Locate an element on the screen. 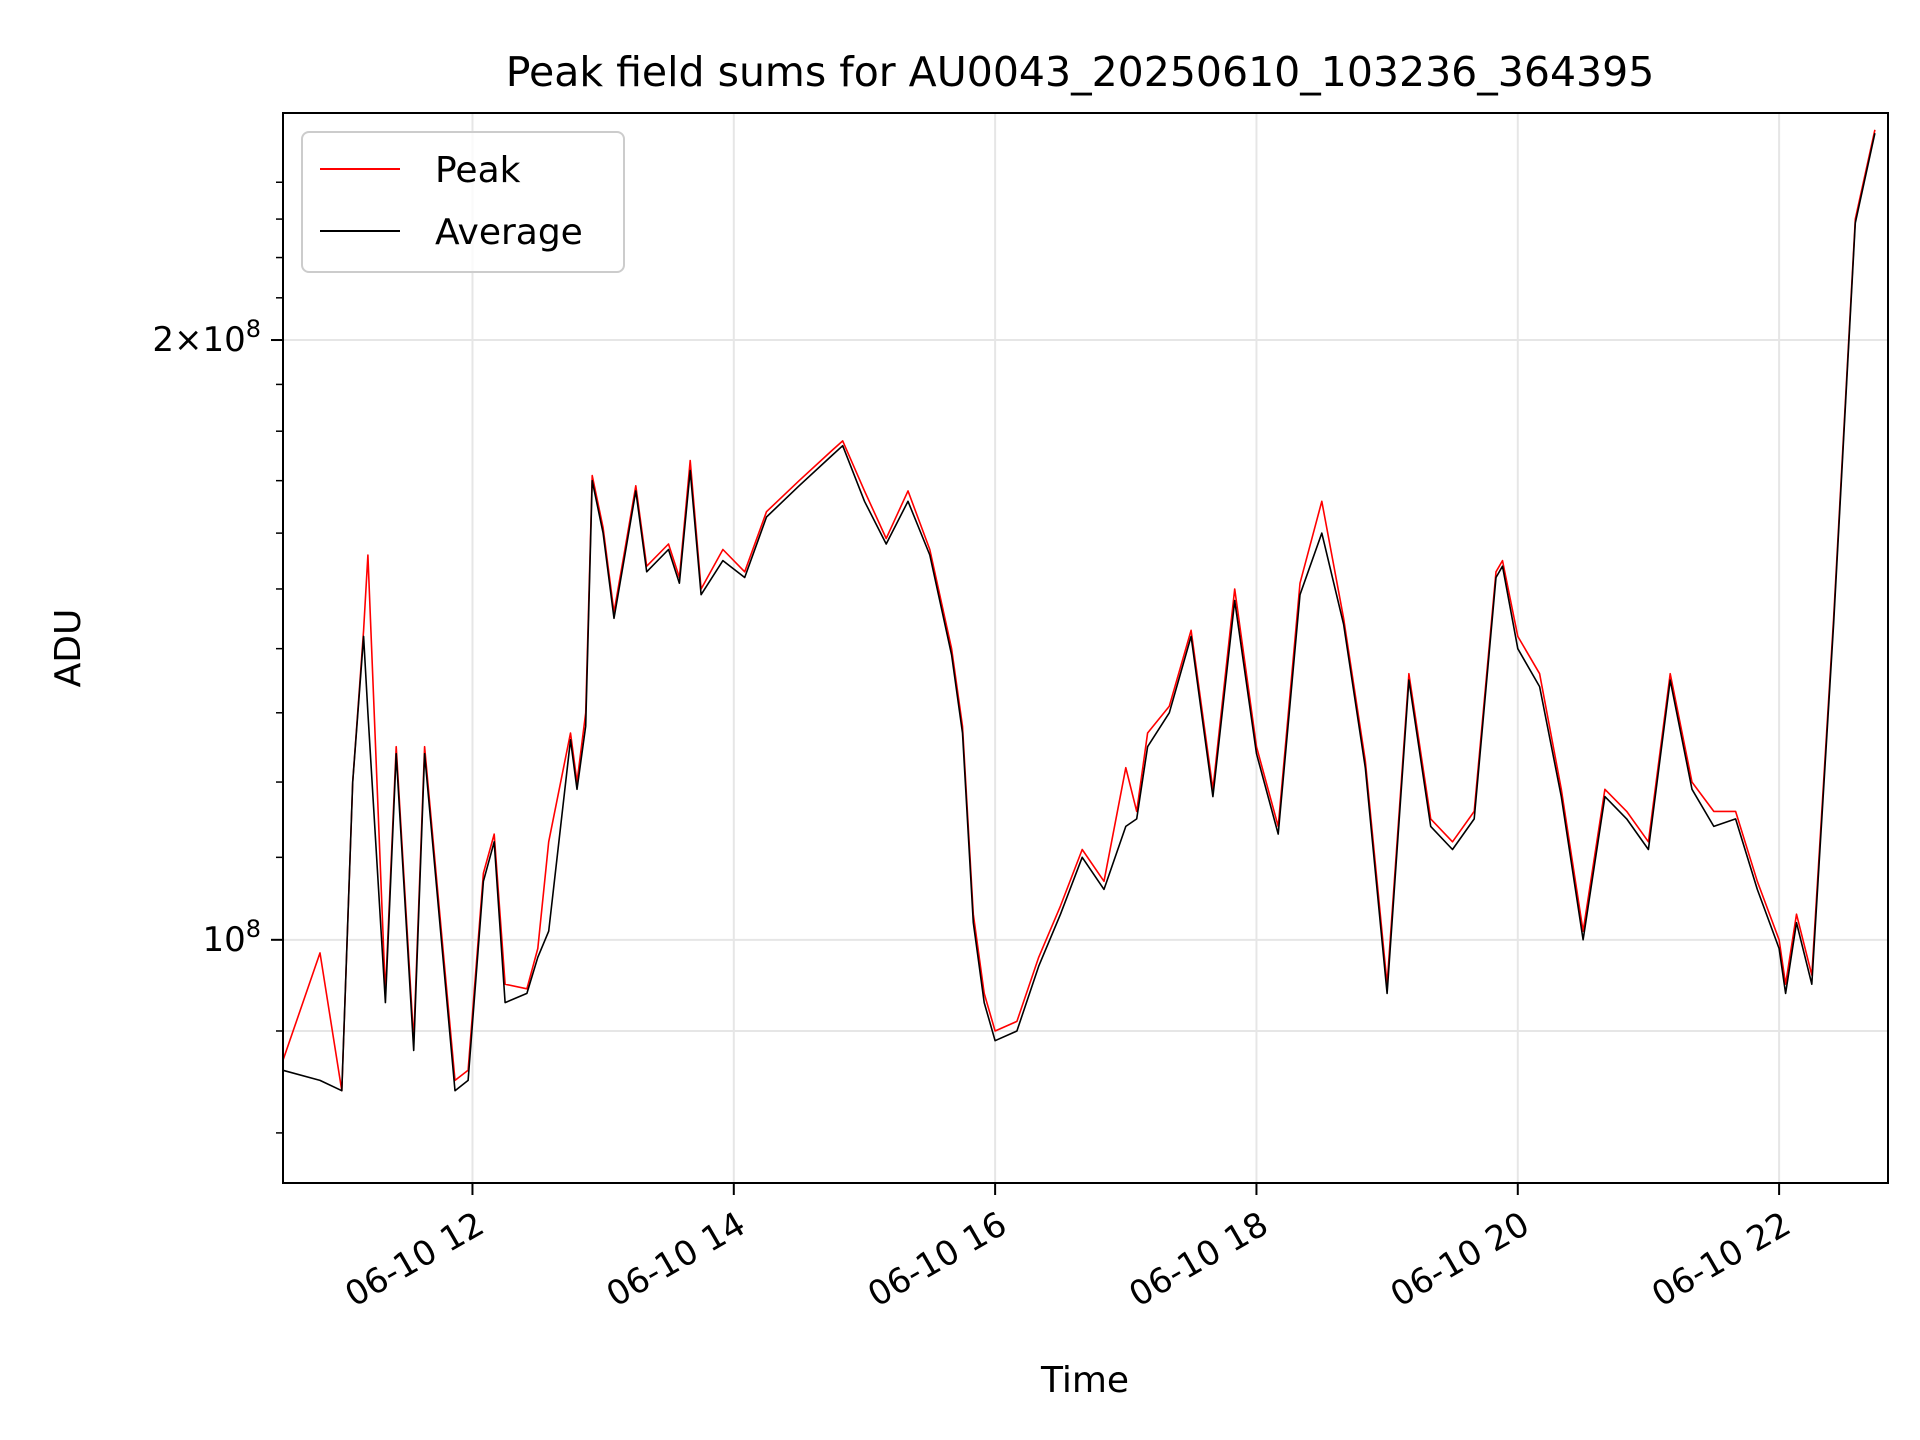 This screenshot has width=1920, height=1440. legend: Peak Average is located at coordinates (463, 202).